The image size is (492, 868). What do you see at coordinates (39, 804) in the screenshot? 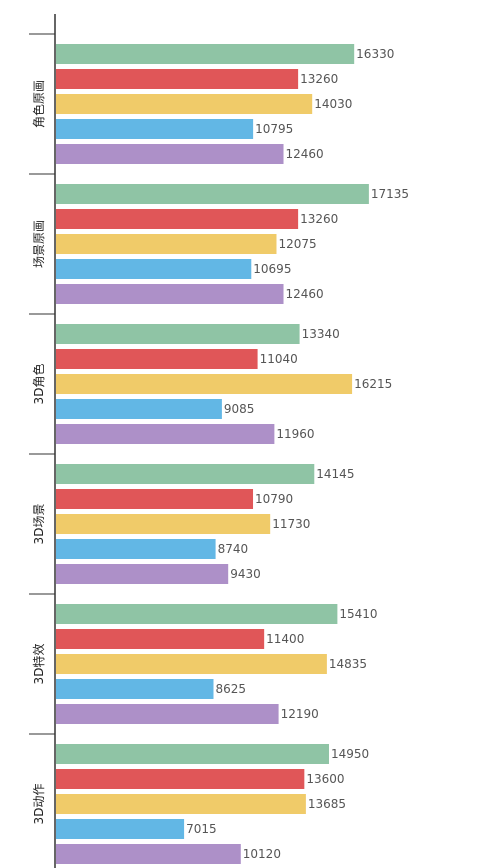
I see `category-label: 3D动作` at bounding box center [39, 804].